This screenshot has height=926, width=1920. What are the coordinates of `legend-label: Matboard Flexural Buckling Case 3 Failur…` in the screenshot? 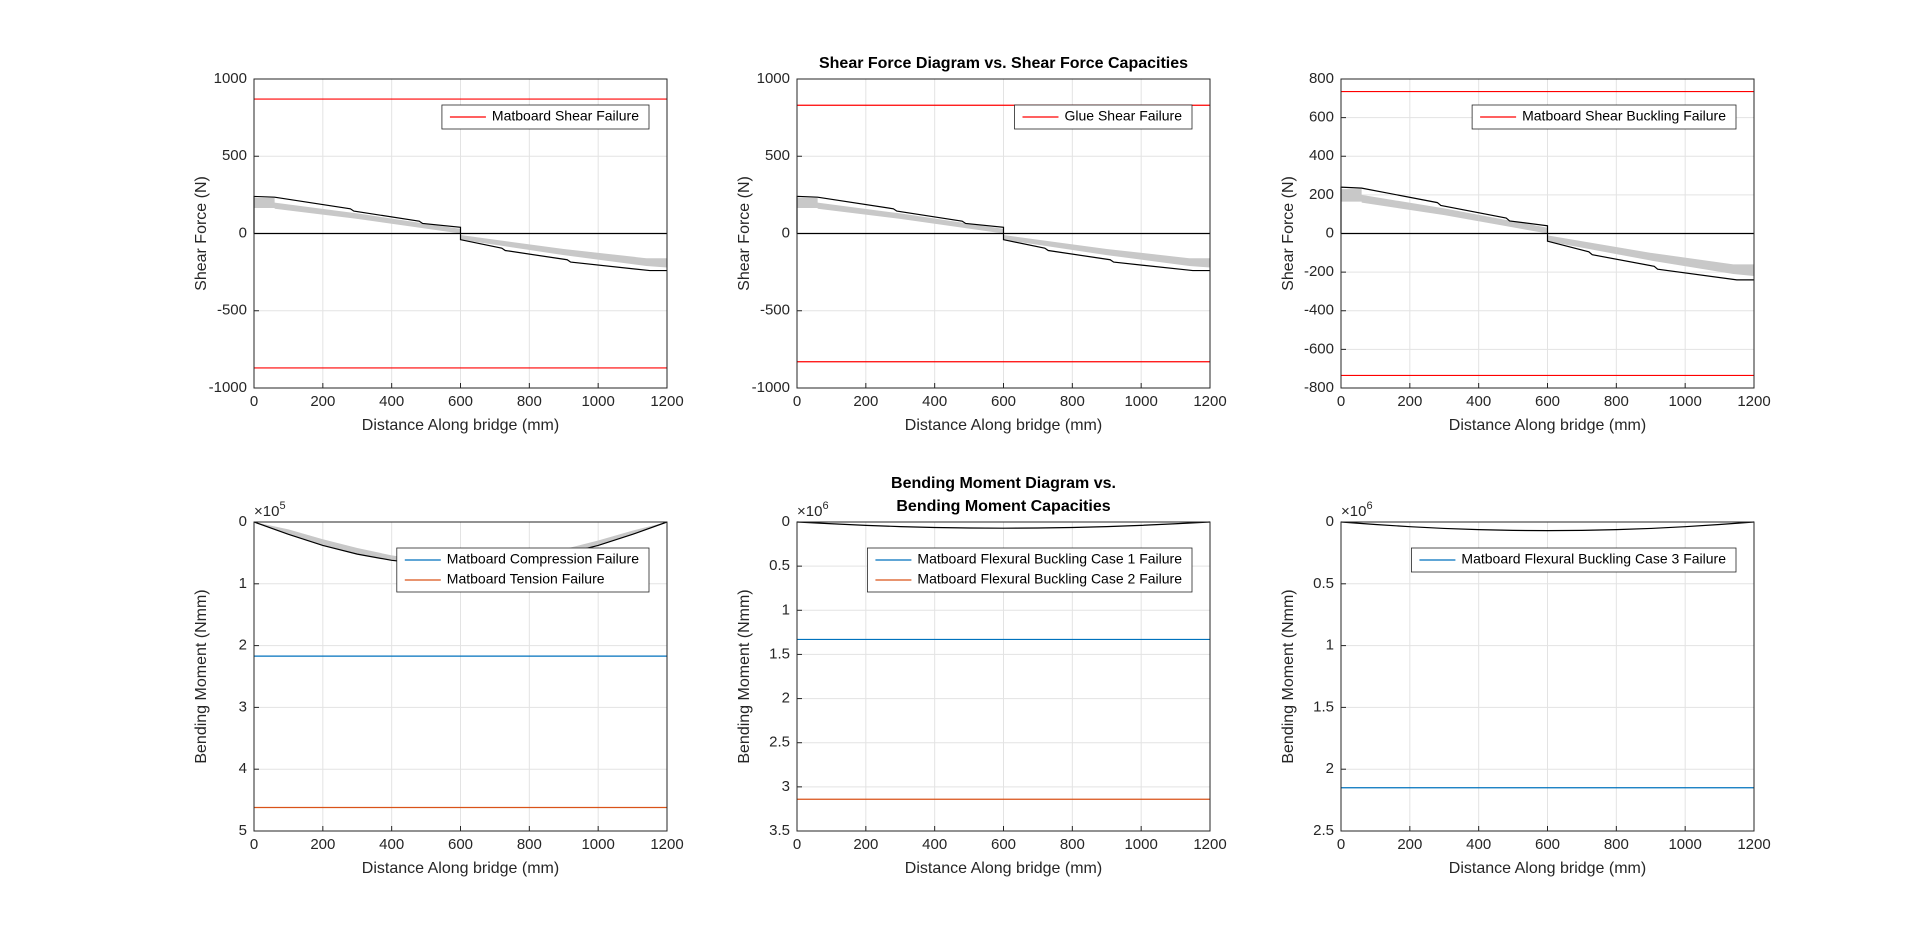 It's located at (1593, 559).